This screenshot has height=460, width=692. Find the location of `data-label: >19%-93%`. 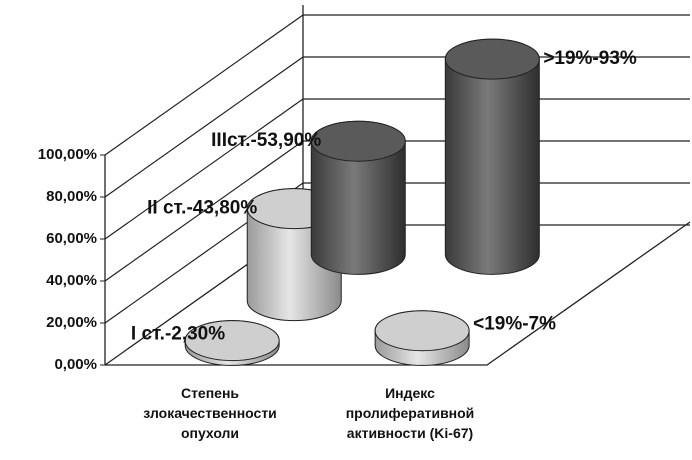

data-label: >19%-93% is located at coordinates (590, 58).